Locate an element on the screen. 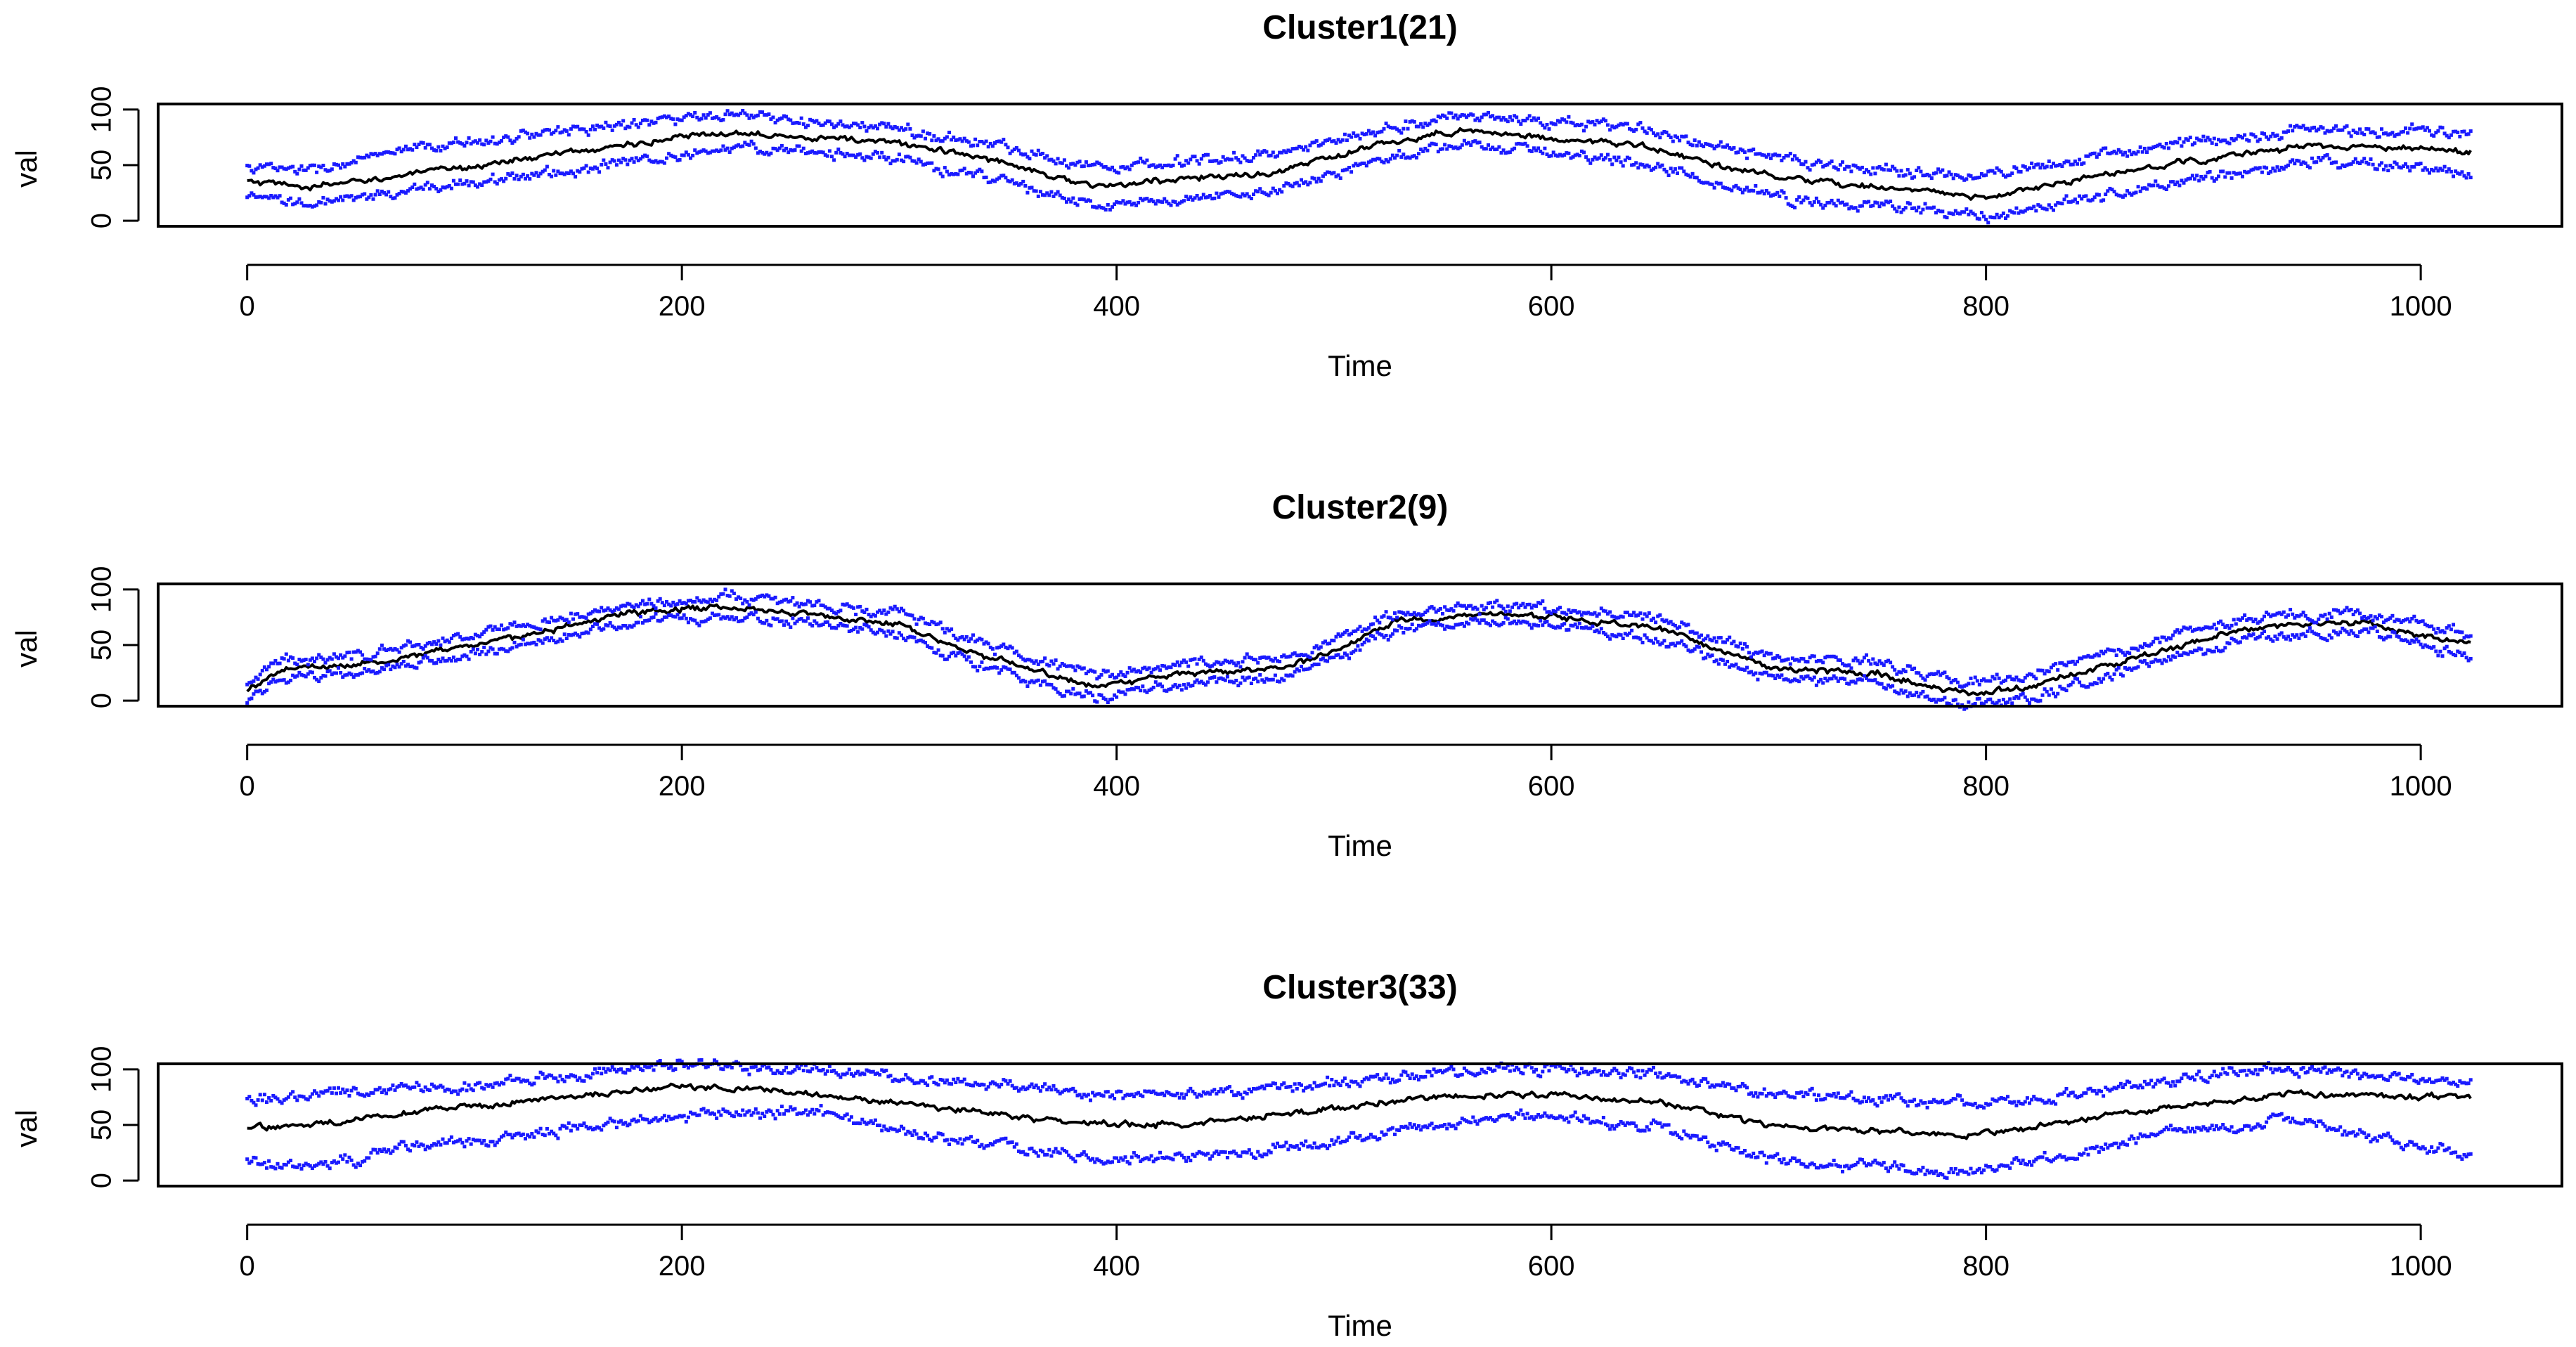  panel-title: Cluster1(21) is located at coordinates (1359, 28).